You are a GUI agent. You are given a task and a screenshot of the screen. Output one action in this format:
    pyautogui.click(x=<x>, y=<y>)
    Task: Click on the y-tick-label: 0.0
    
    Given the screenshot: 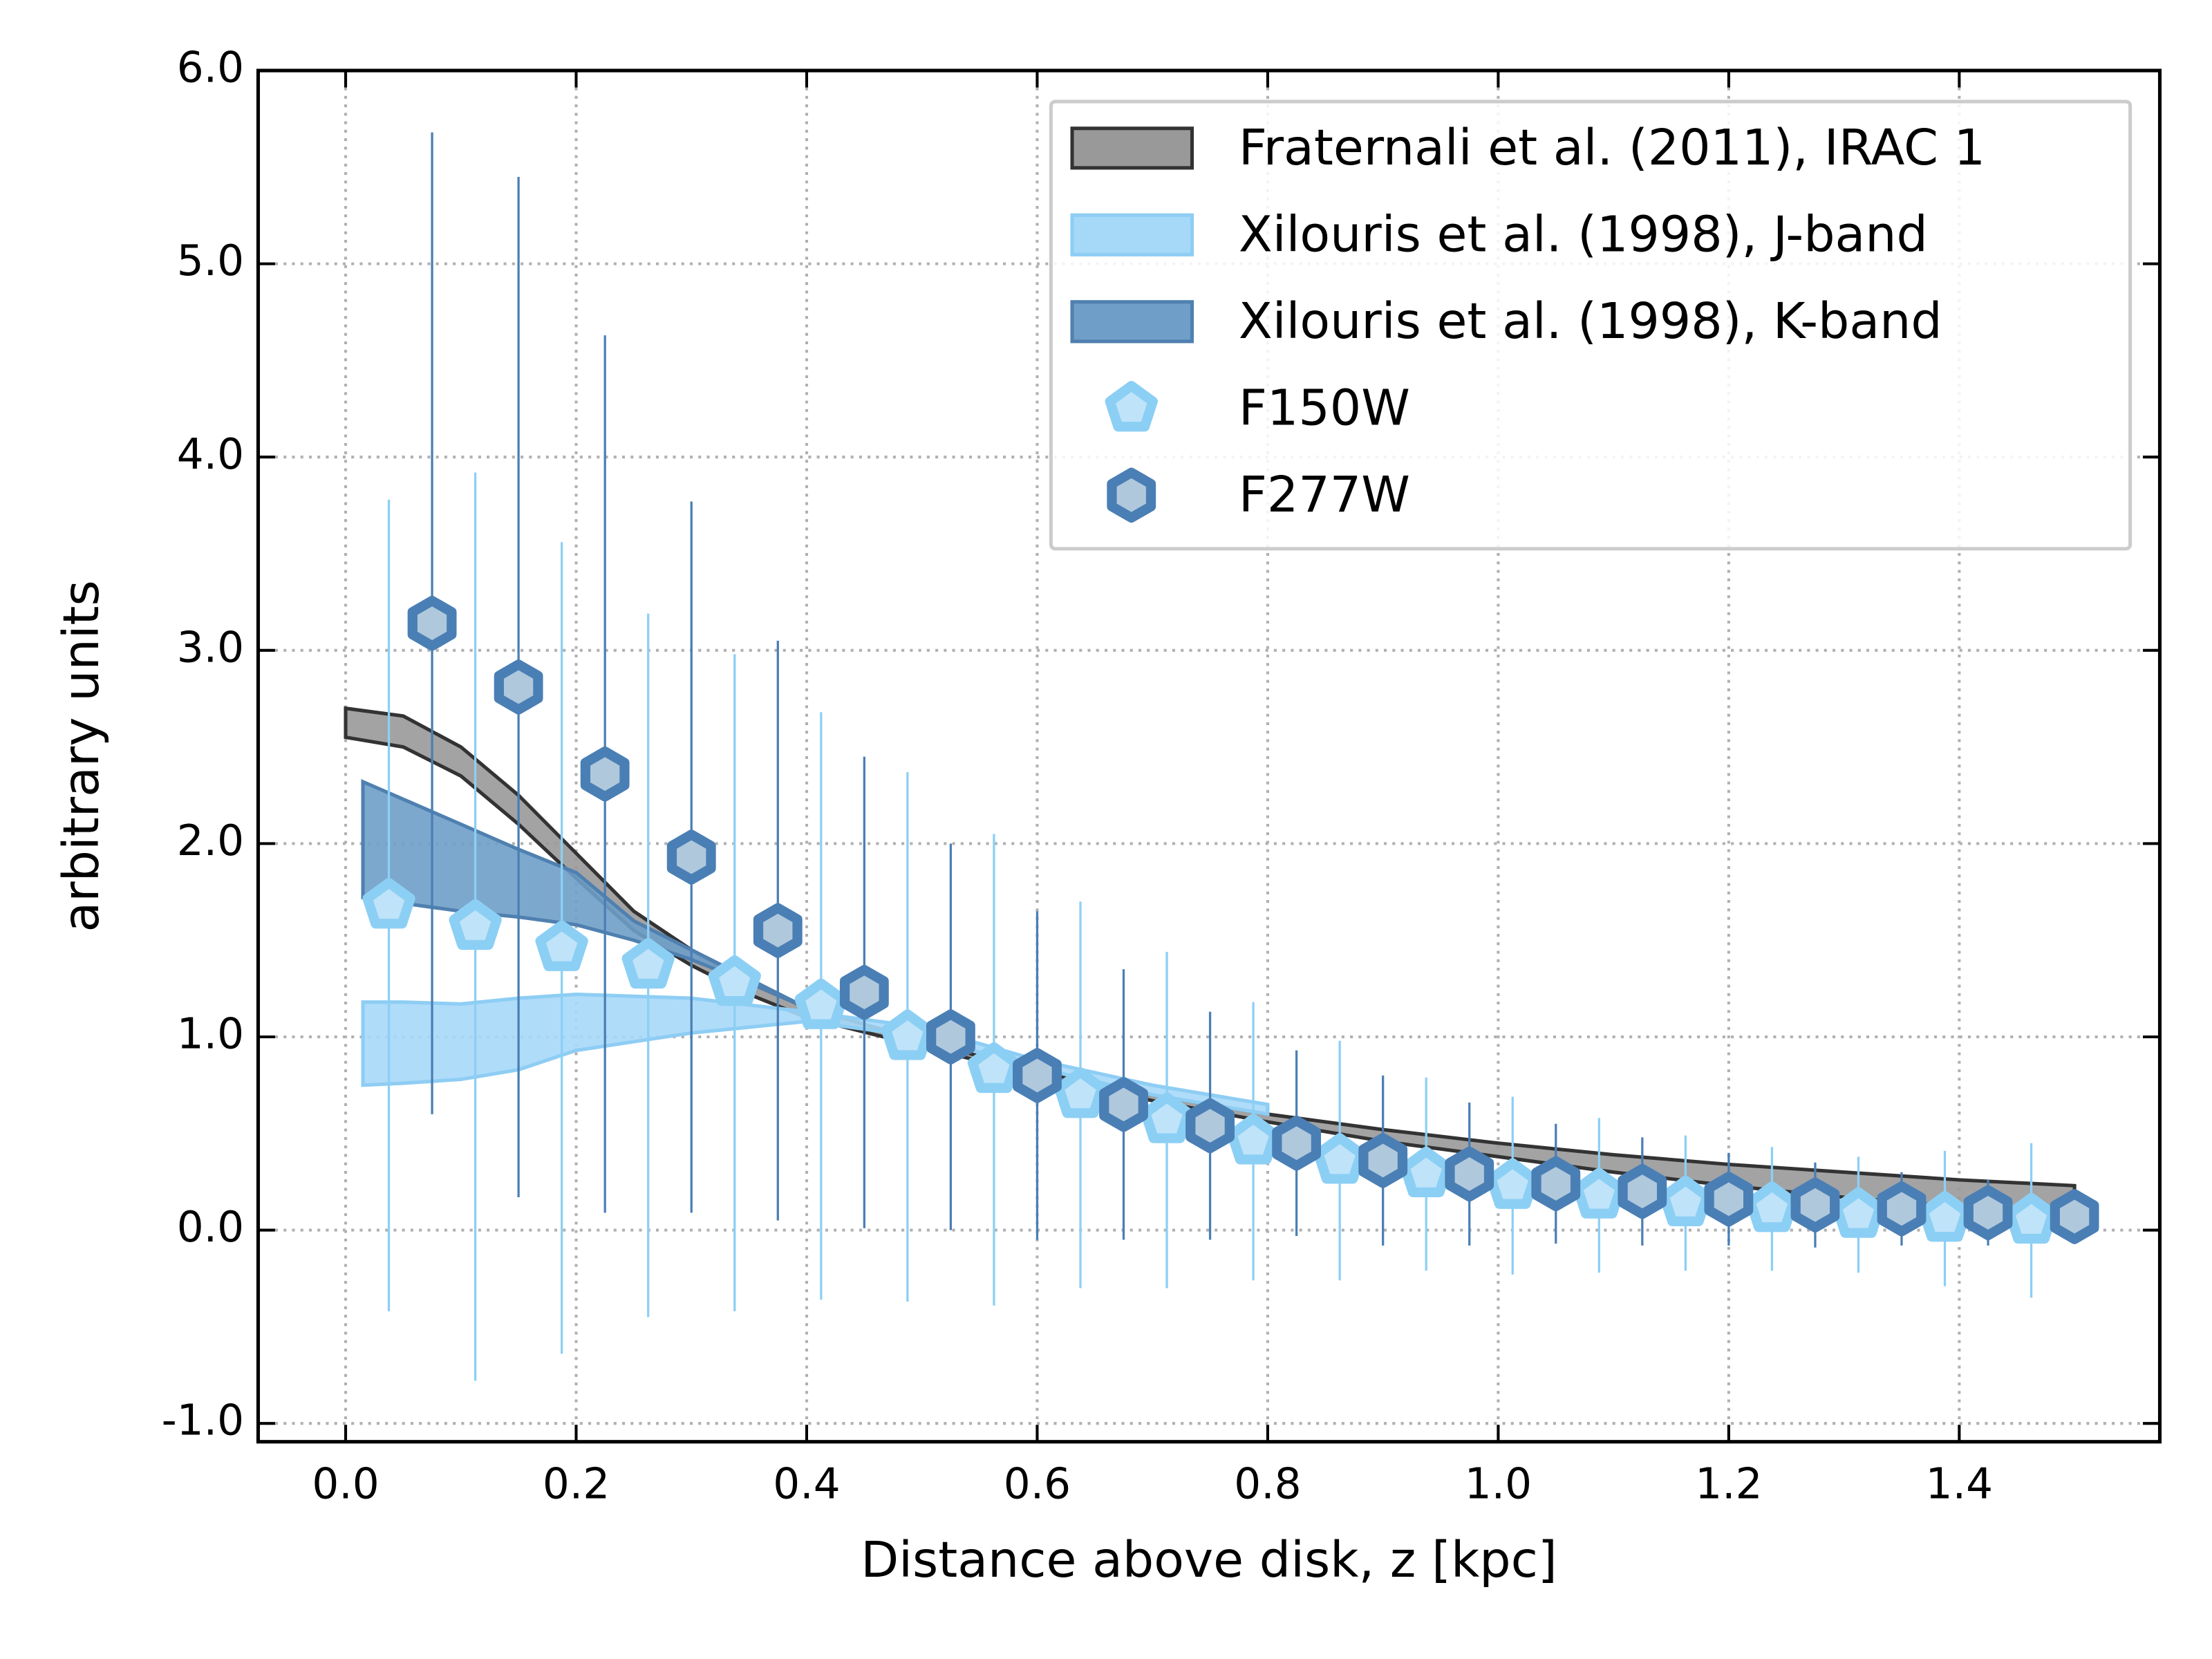 What is the action you would take?
    pyautogui.click(x=211, y=1227)
    